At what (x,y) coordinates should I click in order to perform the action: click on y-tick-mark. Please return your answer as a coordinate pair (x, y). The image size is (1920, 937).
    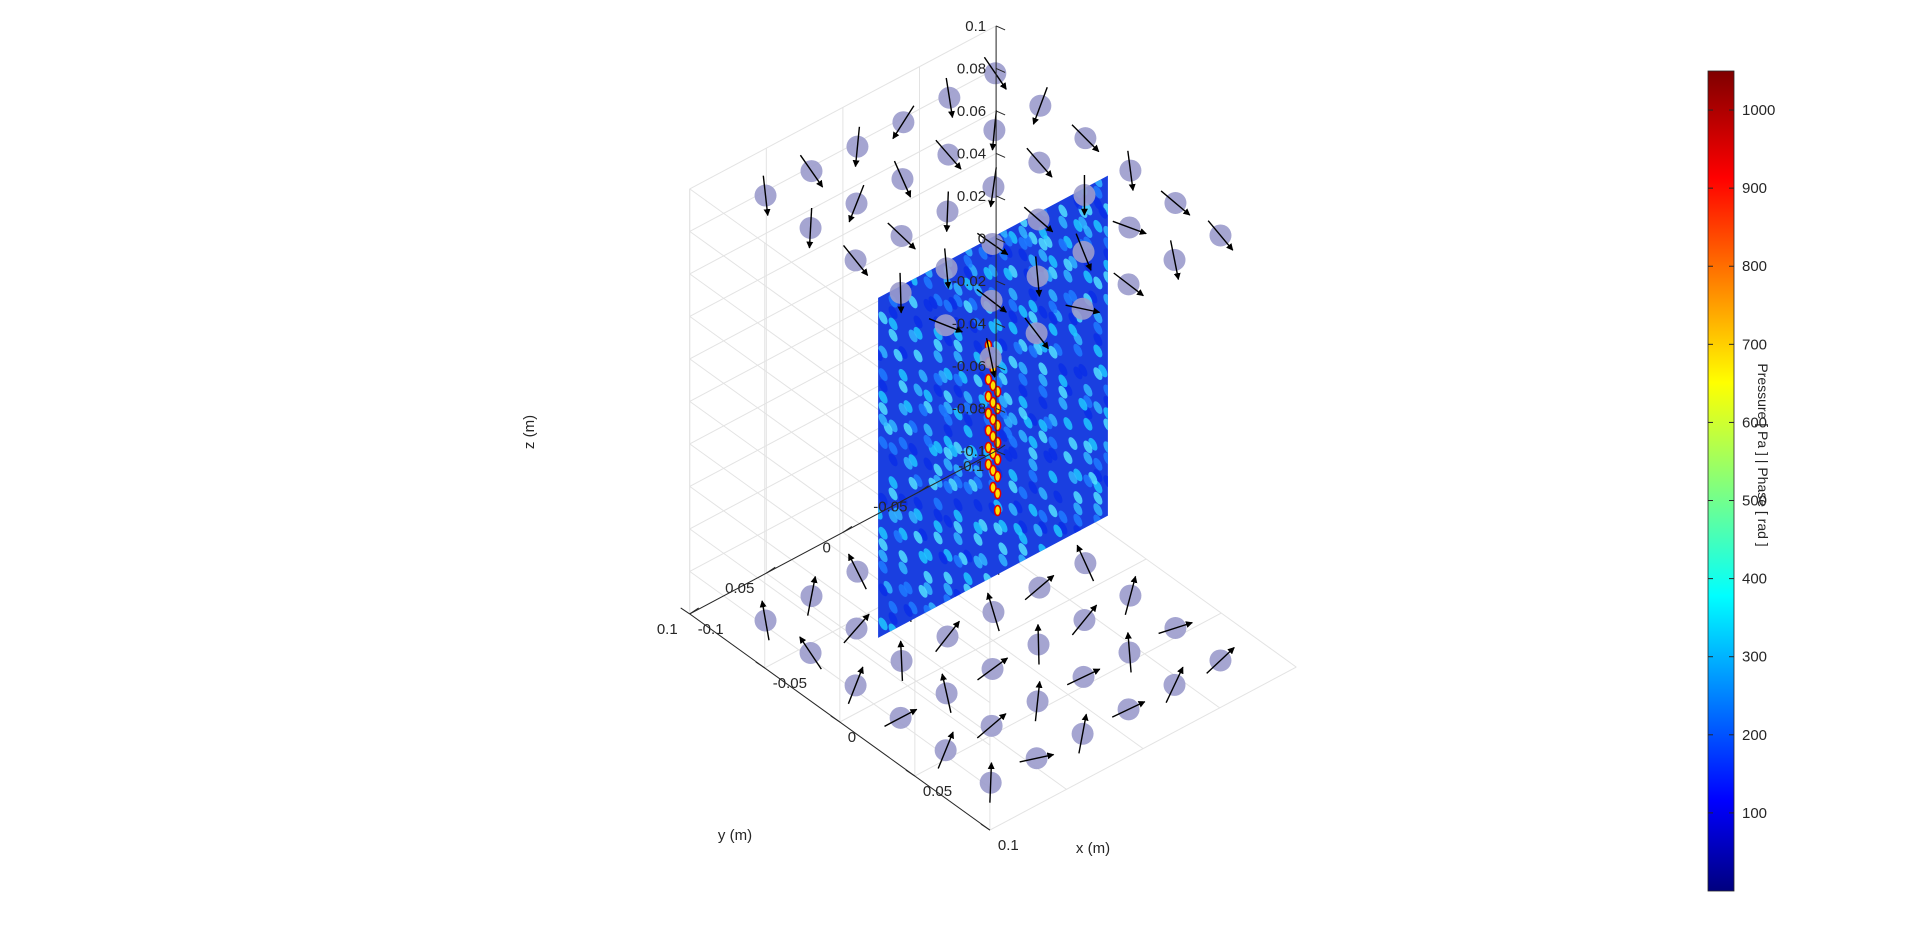
    Looking at the image, I should click on (1000, 448).